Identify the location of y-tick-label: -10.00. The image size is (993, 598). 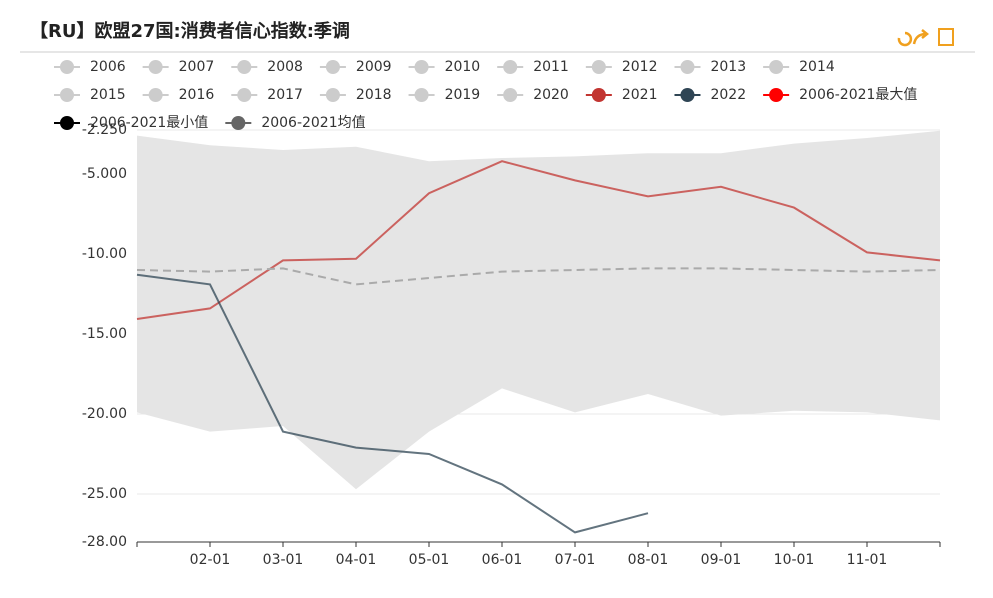
(104, 254).